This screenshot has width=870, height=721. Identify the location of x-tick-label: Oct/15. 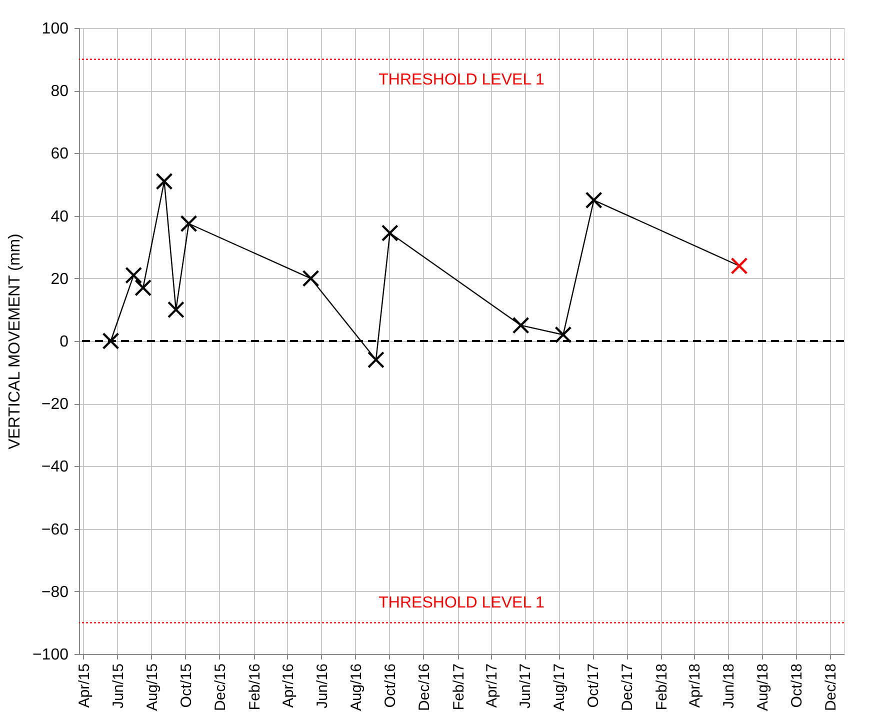
(186, 686).